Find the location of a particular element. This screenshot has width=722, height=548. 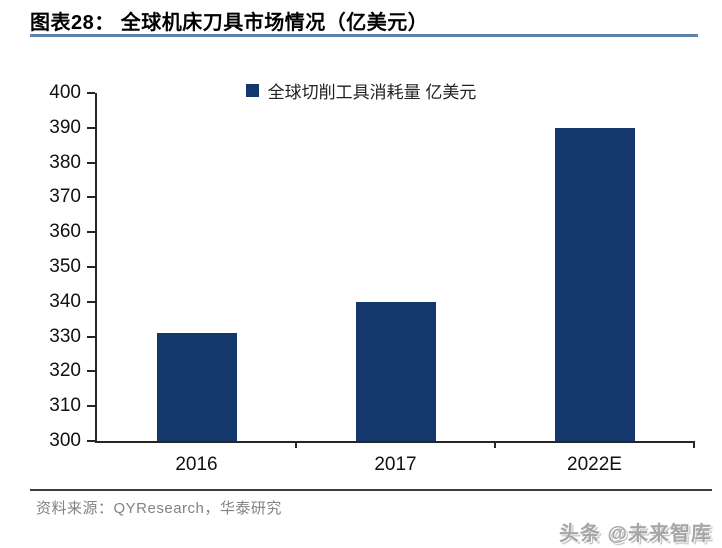

y-axis-label: 370 is located at coordinates (65, 197).